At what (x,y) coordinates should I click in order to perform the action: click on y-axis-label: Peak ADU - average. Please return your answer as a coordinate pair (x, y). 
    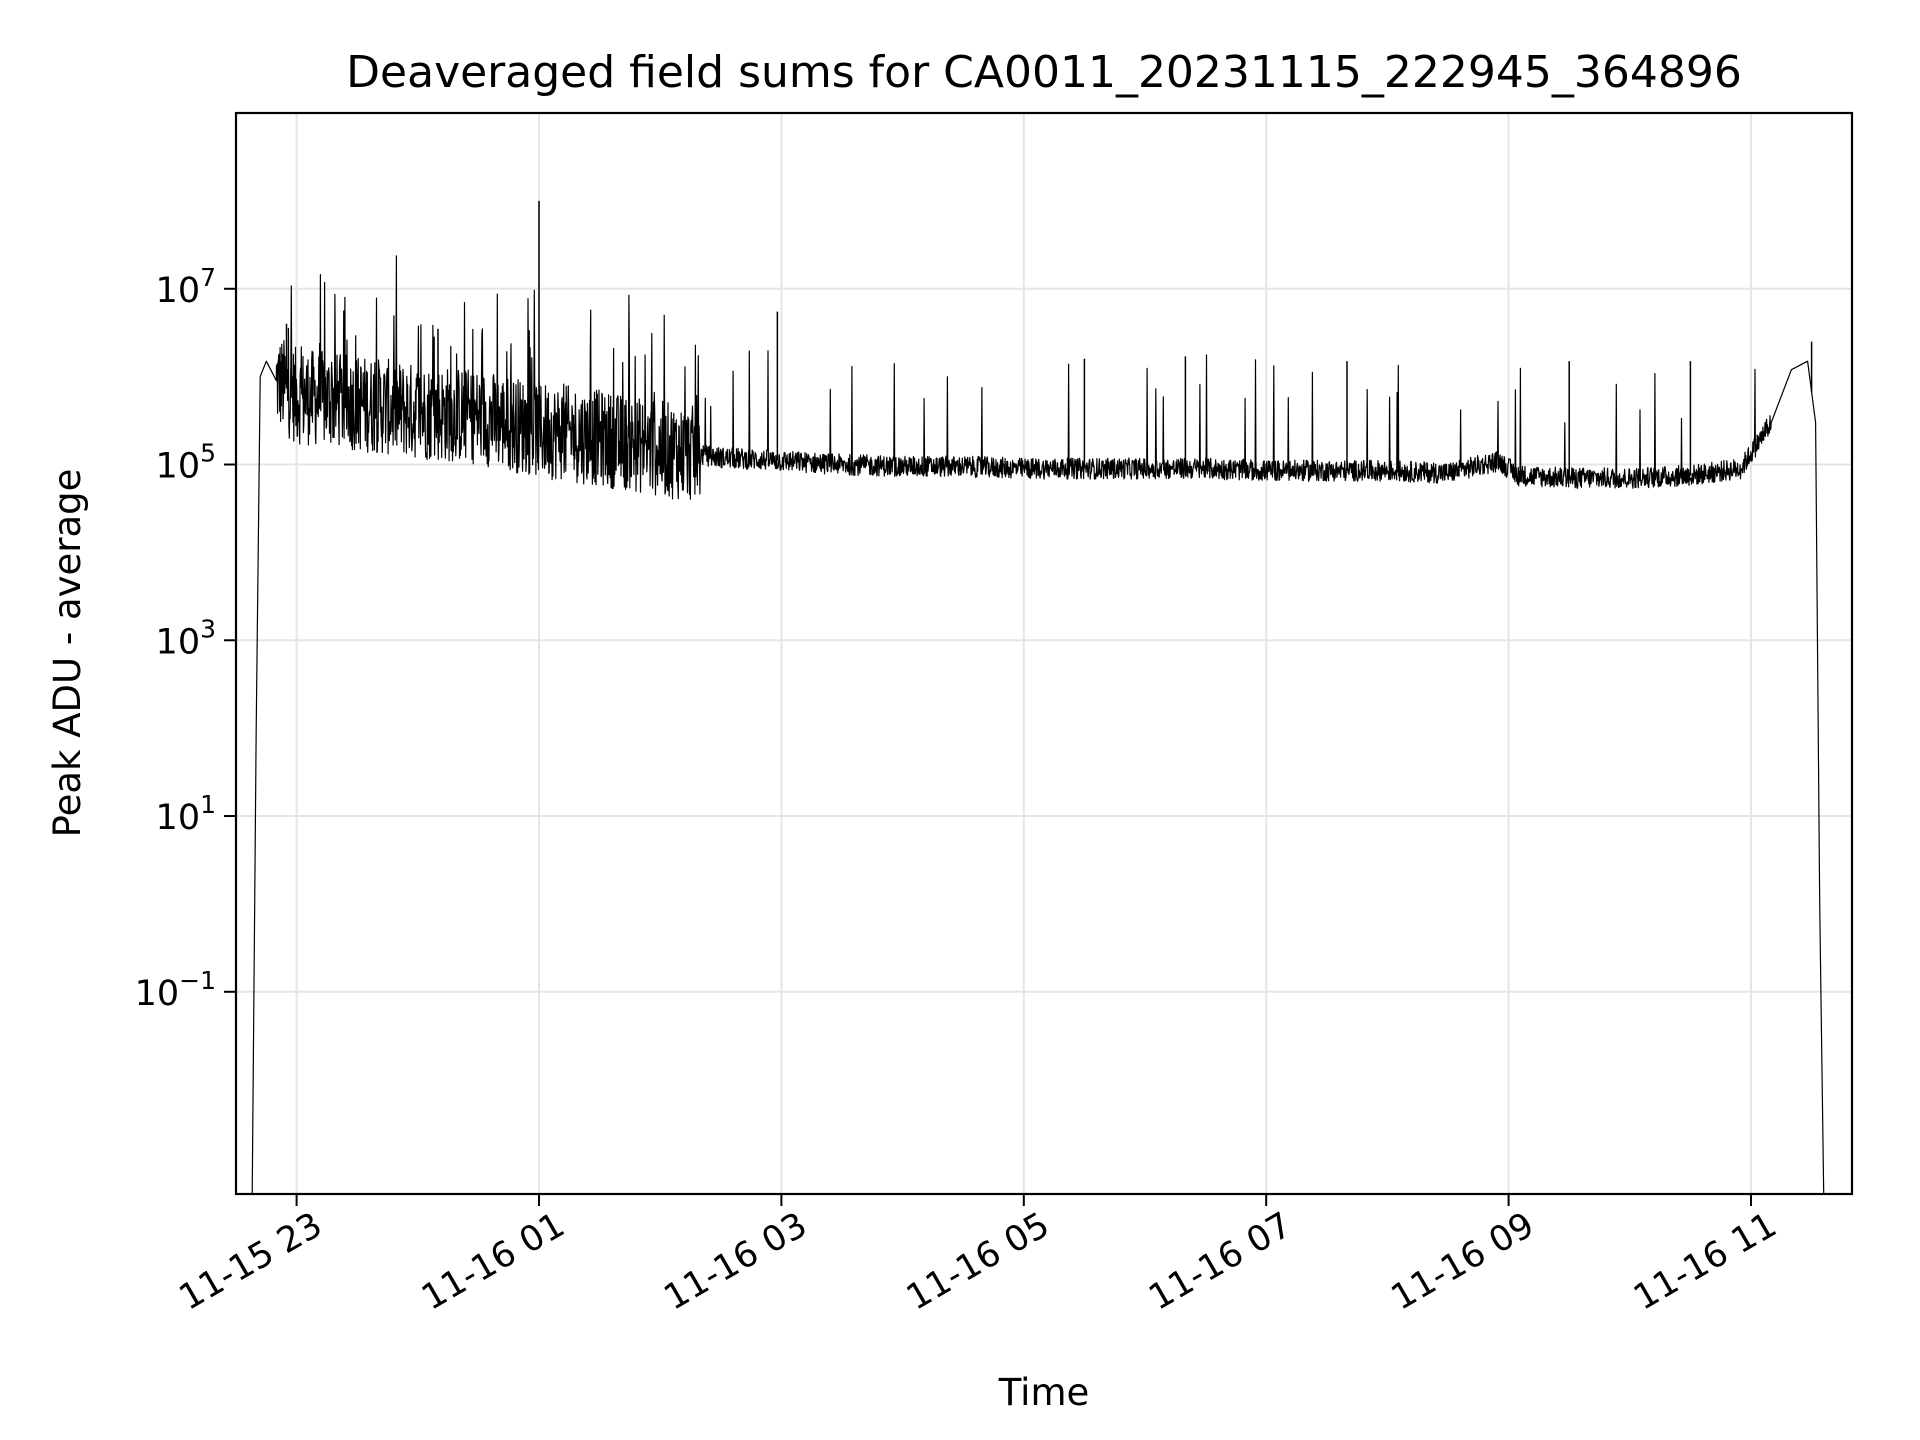
    Looking at the image, I should click on (67, 653).